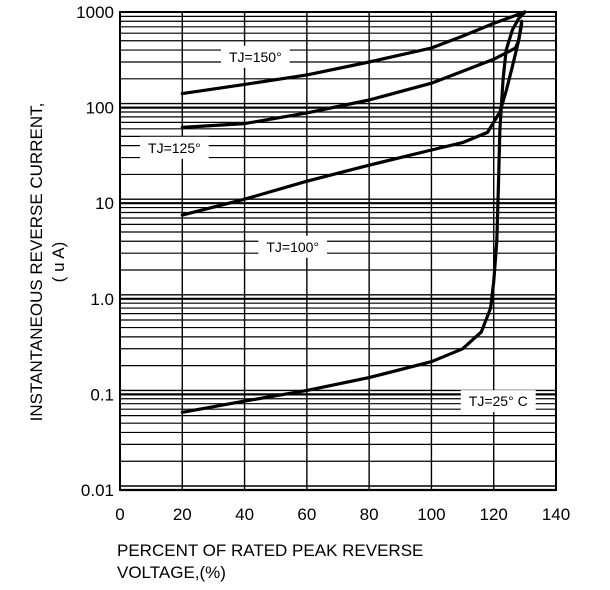  I want to click on x-tick-labels: 0 20 40 60 80 100 120 140, so click(342, 514).